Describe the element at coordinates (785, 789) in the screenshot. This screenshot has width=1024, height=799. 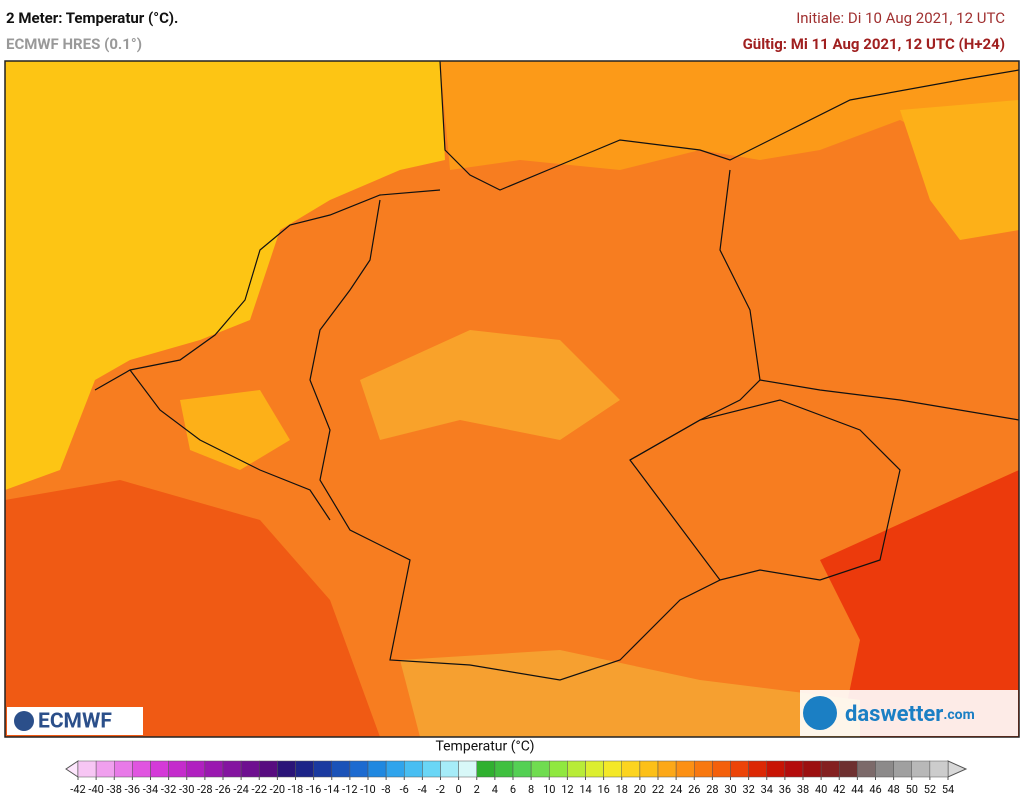
I see `legend-tick-label: 36` at that location.